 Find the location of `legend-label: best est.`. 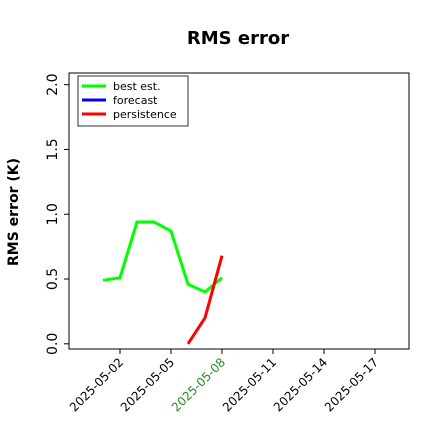

legend-label: best est. is located at coordinates (137, 86).